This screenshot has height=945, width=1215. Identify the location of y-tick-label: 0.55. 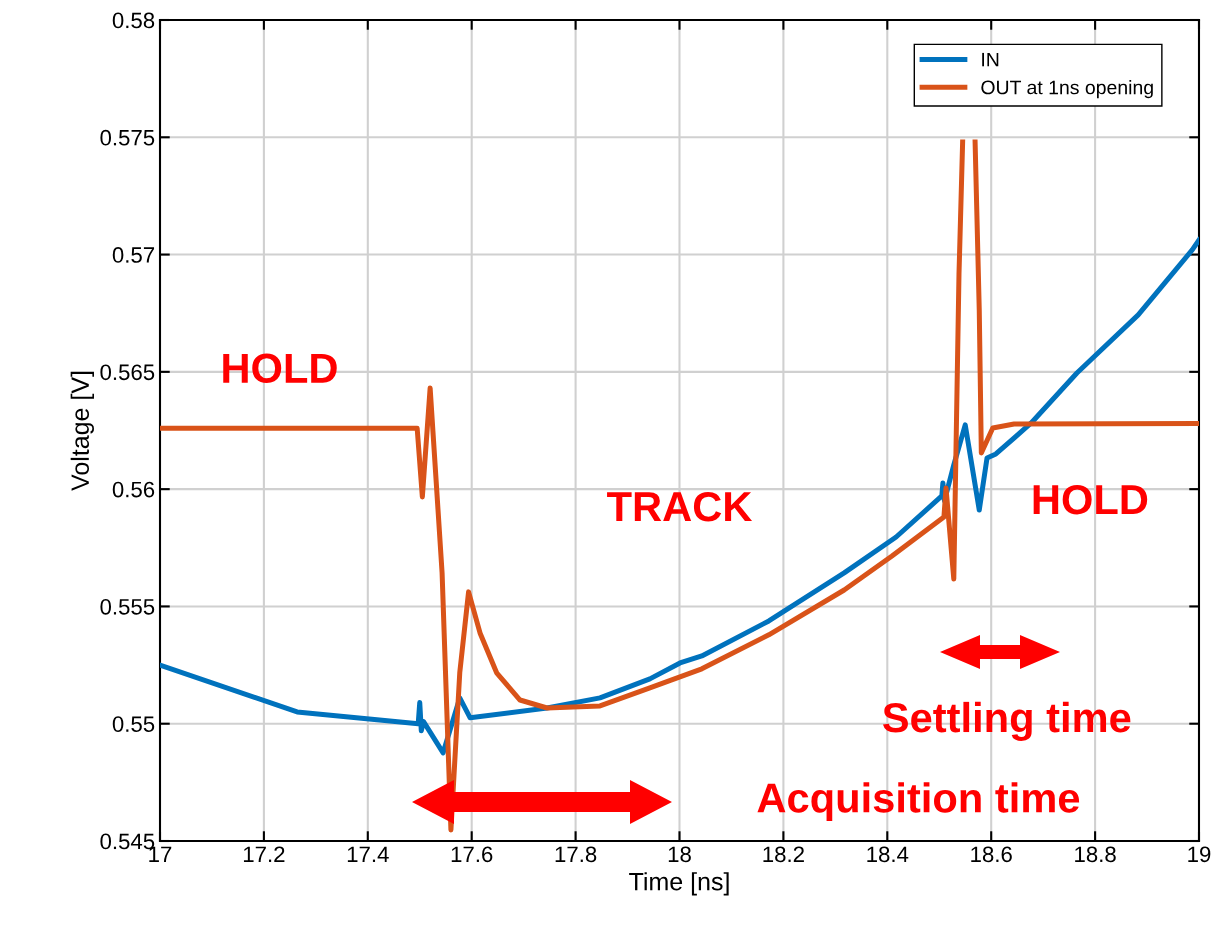
(133, 724).